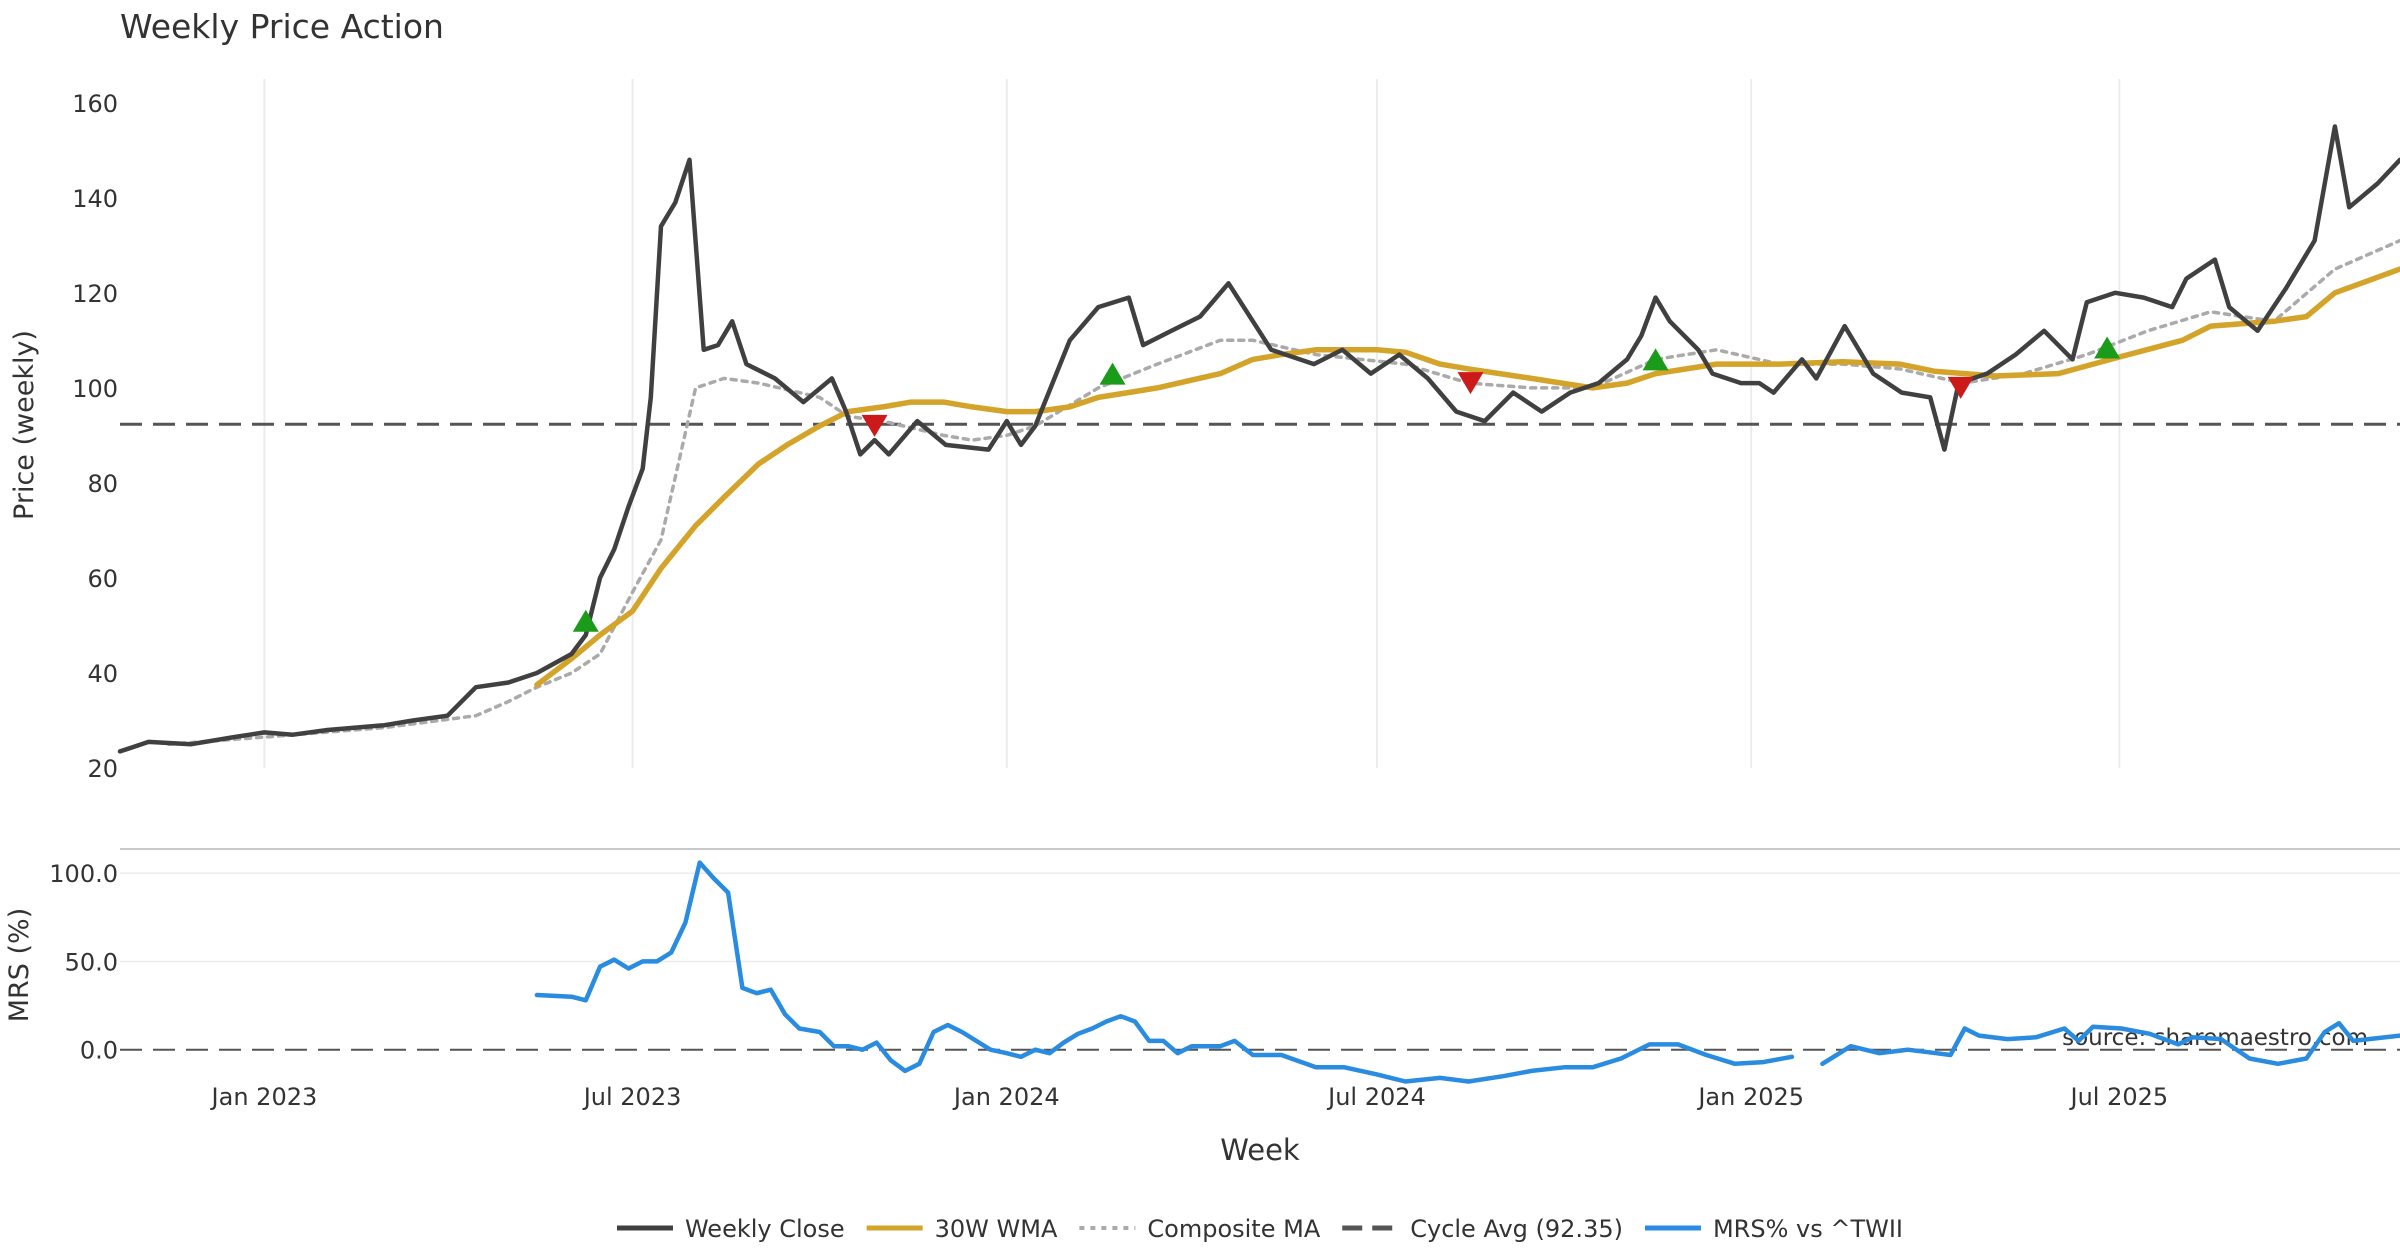 The image size is (2400, 1260). Describe the element at coordinates (765, 1229) in the screenshot. I see `legend-label: Weekly Close` at that location.